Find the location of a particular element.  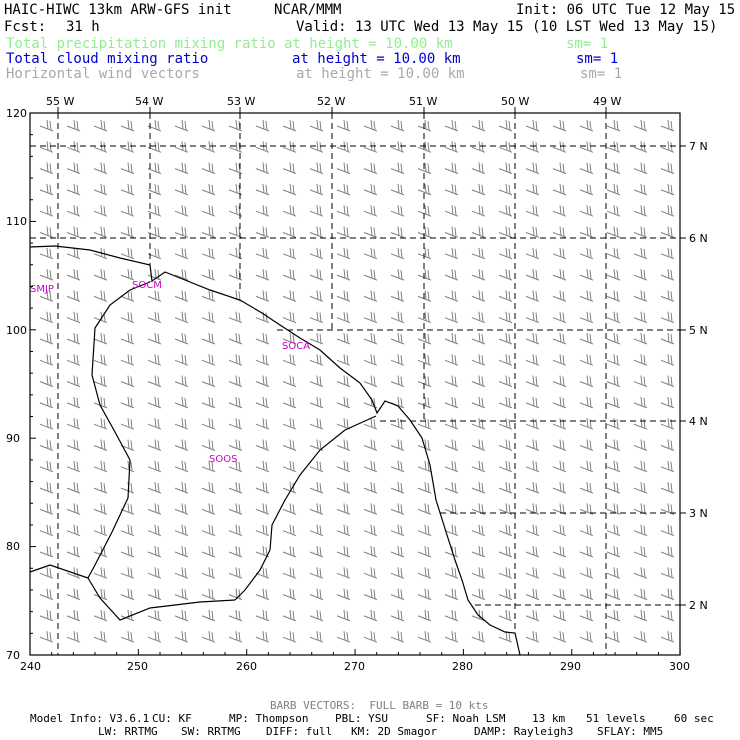

bottom-tick-label: 270 is located at coordinates (354, 666).